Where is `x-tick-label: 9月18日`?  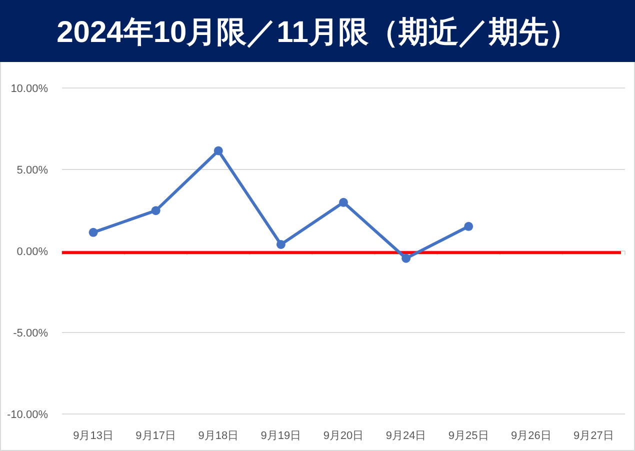 x-tick-label: 9月18日 is located at coordinates (218, 436).